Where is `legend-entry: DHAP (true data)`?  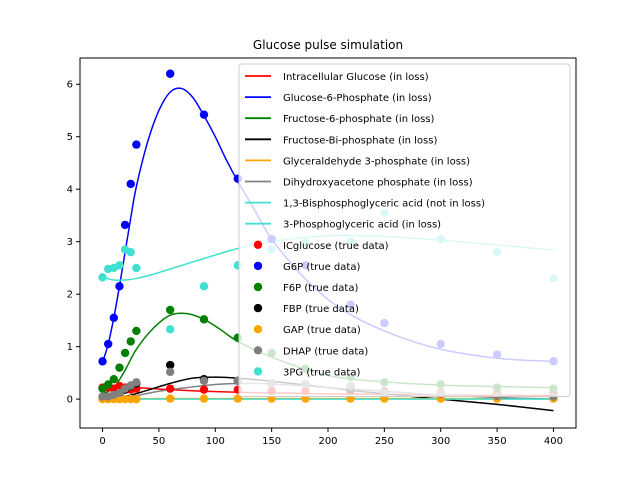 legend-entry: DHAP (true data) is located at coordinates (310, 351).